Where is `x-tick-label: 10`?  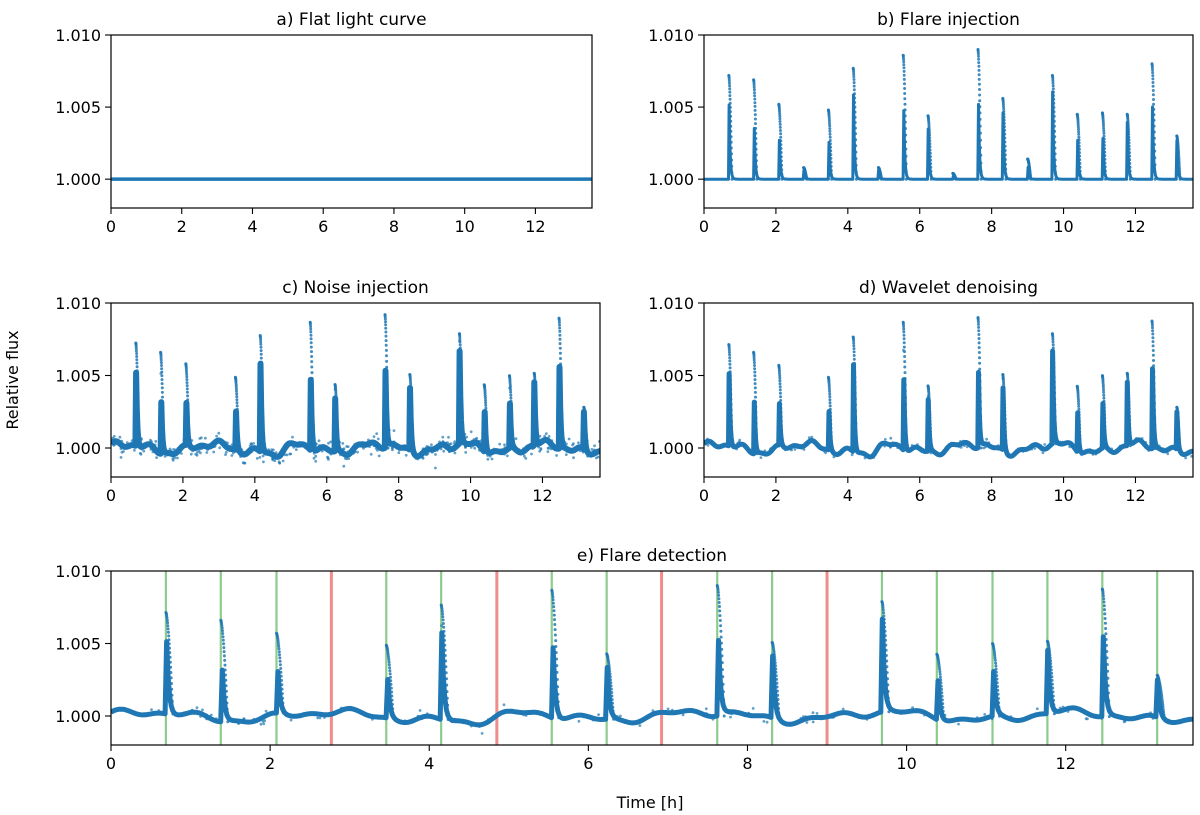
x-tick-label: 10 is located at coordinates (906, 763).